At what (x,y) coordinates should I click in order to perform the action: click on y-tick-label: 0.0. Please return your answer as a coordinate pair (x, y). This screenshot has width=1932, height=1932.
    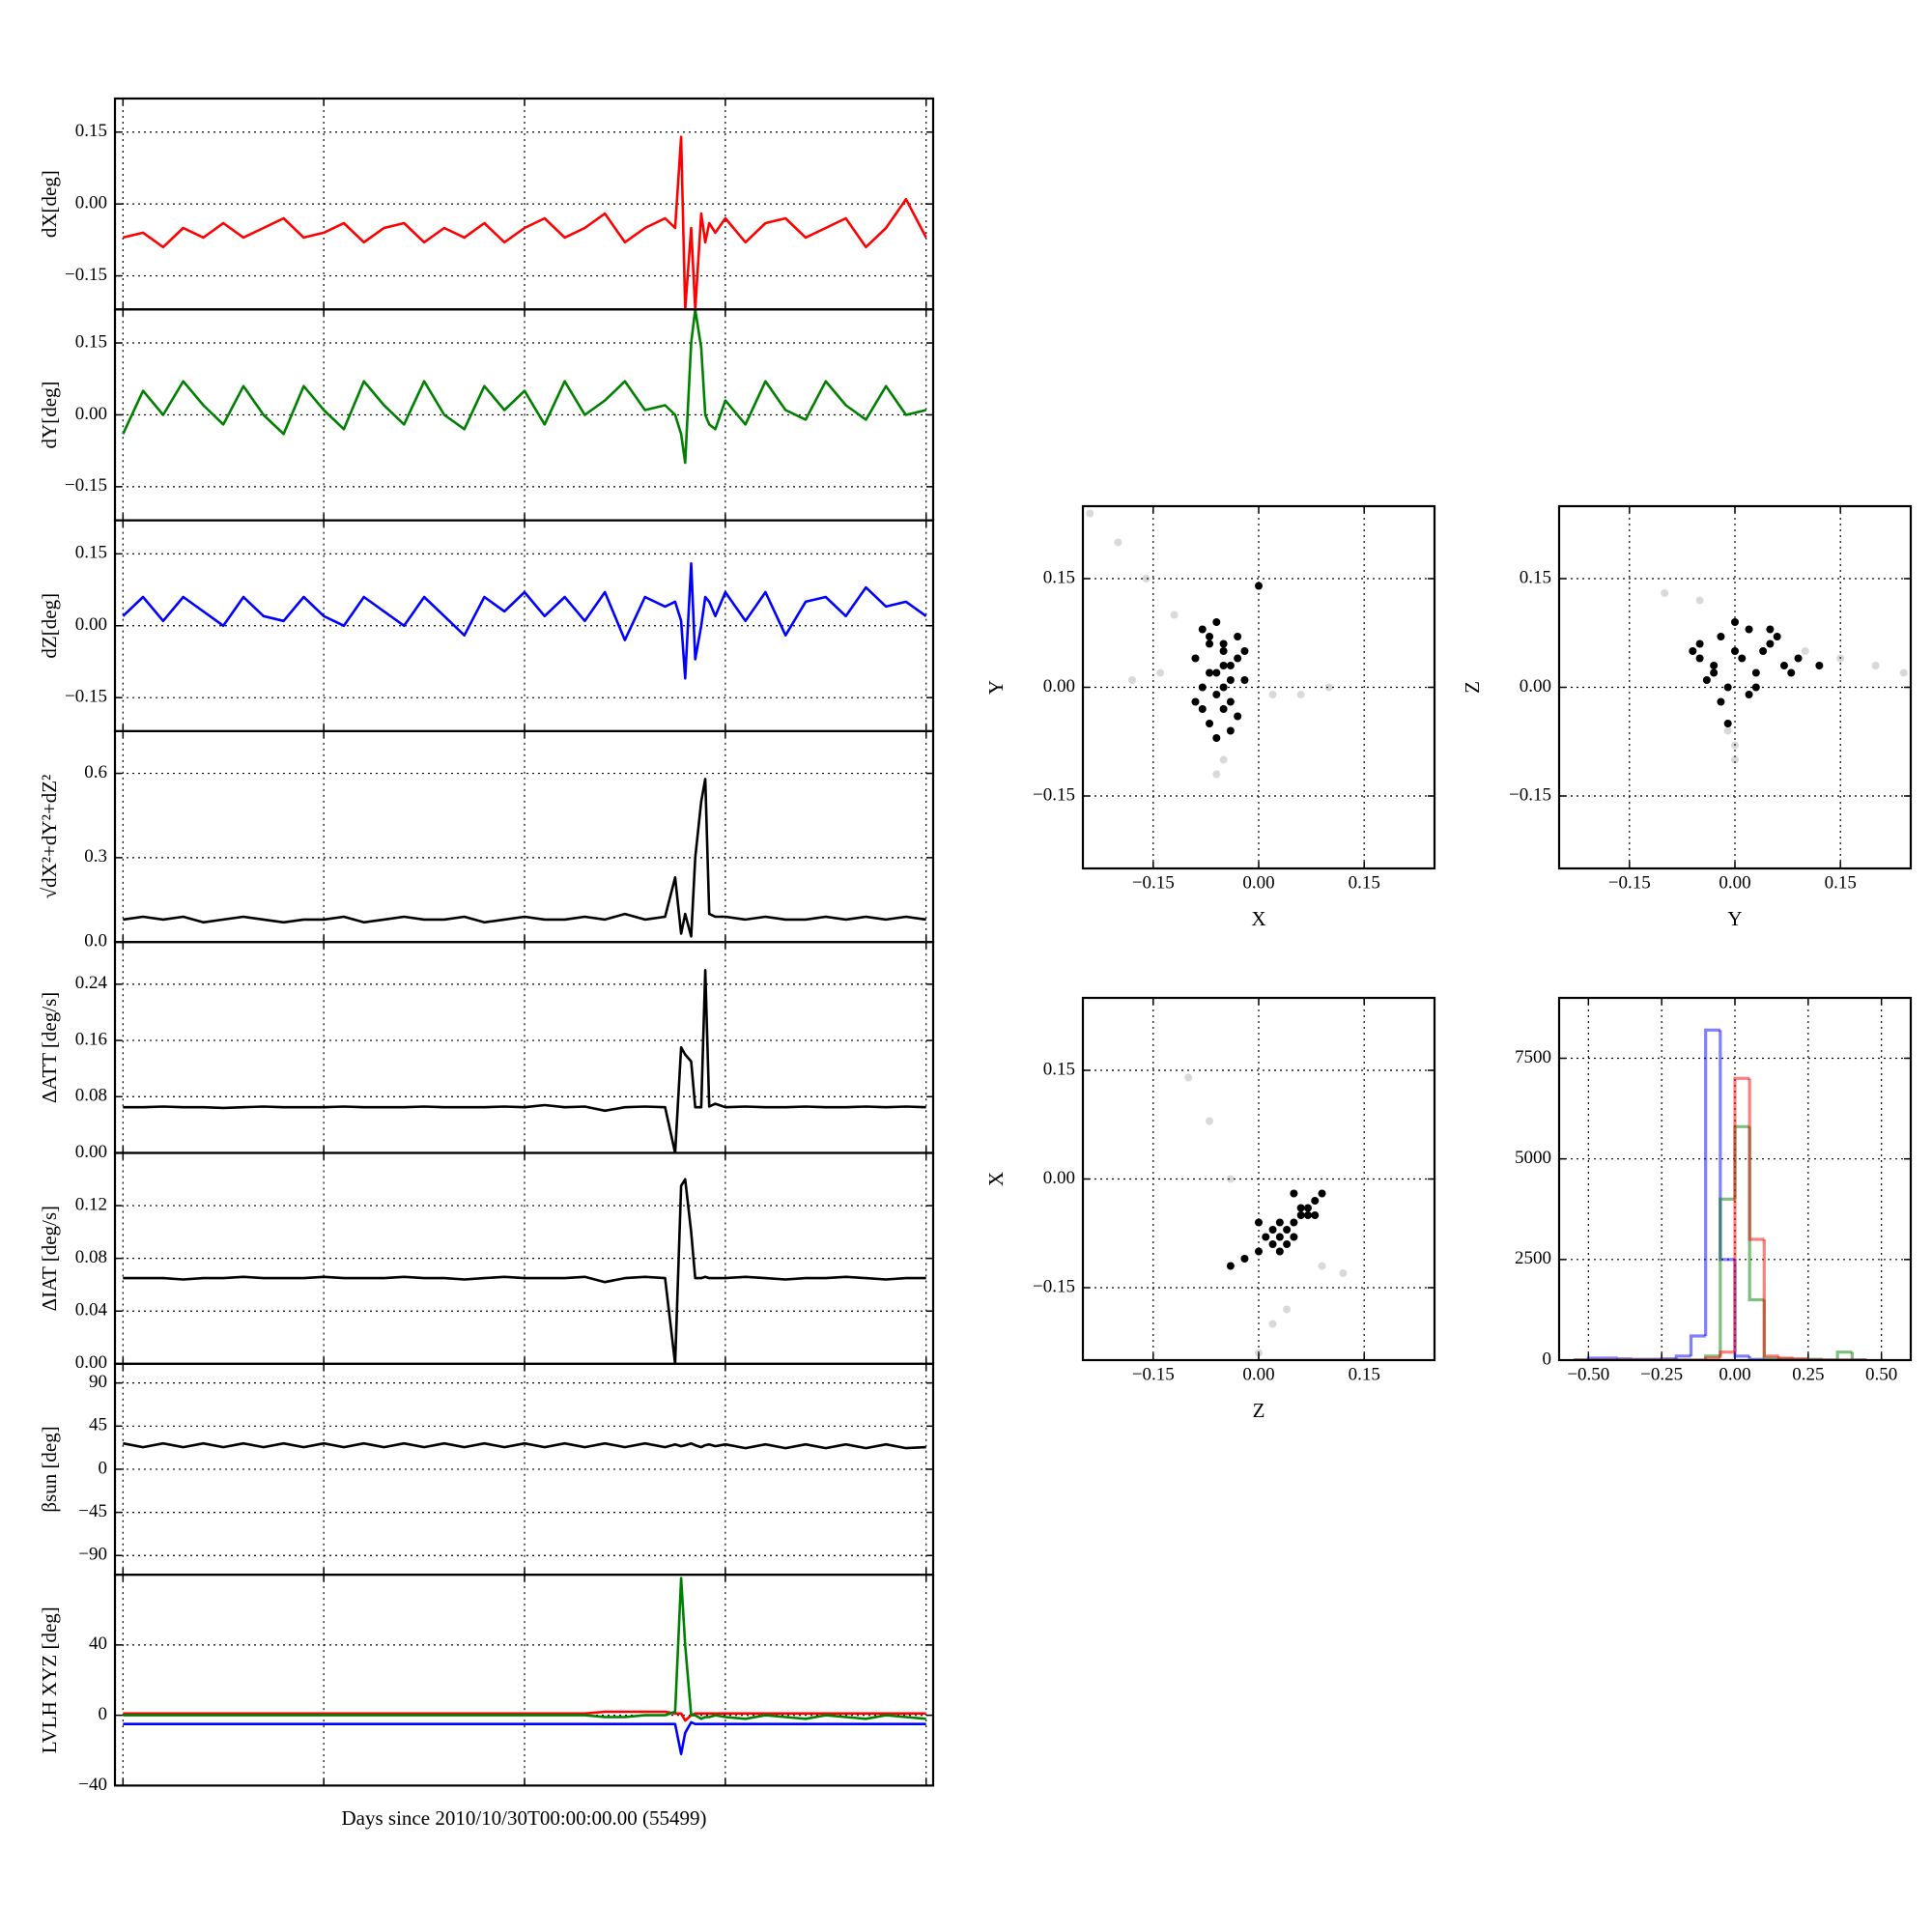
    Looking at the image, I should click on (95, 941).